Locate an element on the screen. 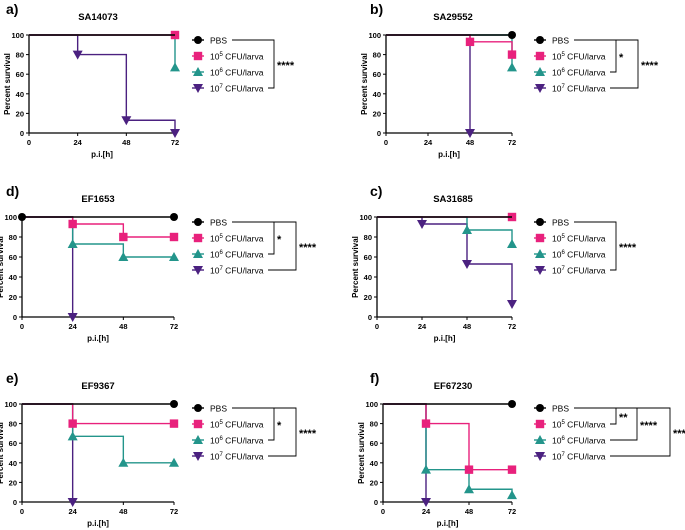 The image size is (685, 530). legend-label-1e6: 106 CFU/larva is located at coordinates (579, 73).